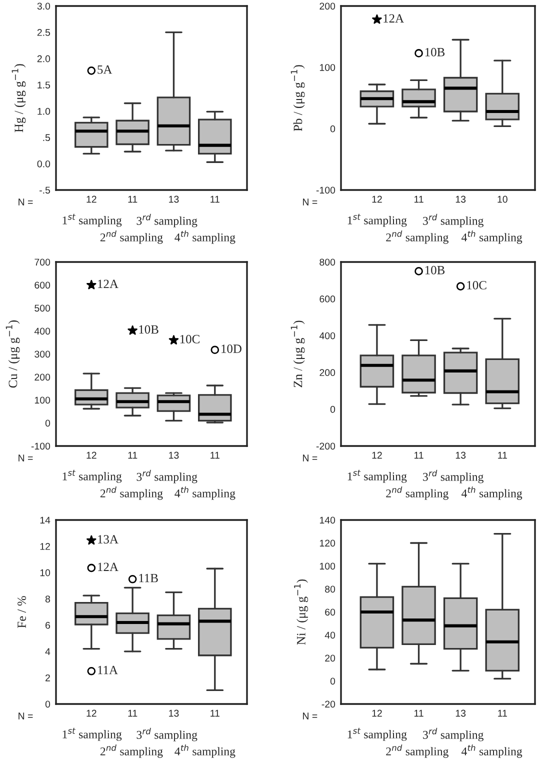 Image resolution: width=546 pixels, height=782 pixels. Describe the element at coordinates (47, 651) in the screenshot. I see `y-tick-label: 4` at that location.